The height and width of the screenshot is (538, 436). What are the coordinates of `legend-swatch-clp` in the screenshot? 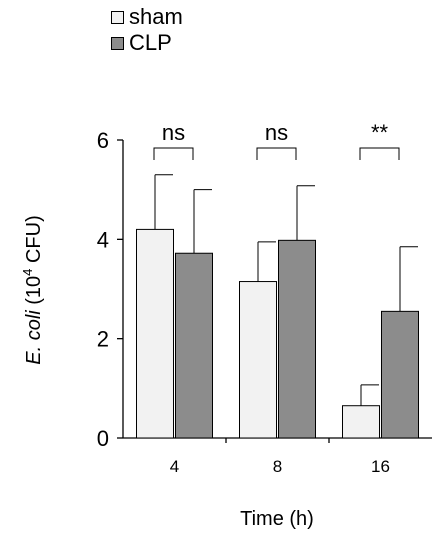 It's located at (117, 43).